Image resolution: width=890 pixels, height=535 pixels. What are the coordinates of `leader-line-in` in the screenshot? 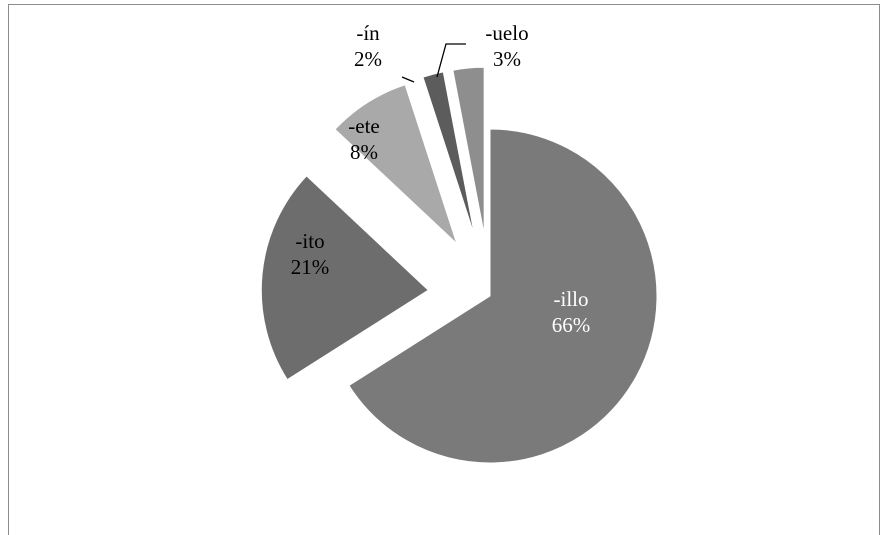 It's located at (408, 79).